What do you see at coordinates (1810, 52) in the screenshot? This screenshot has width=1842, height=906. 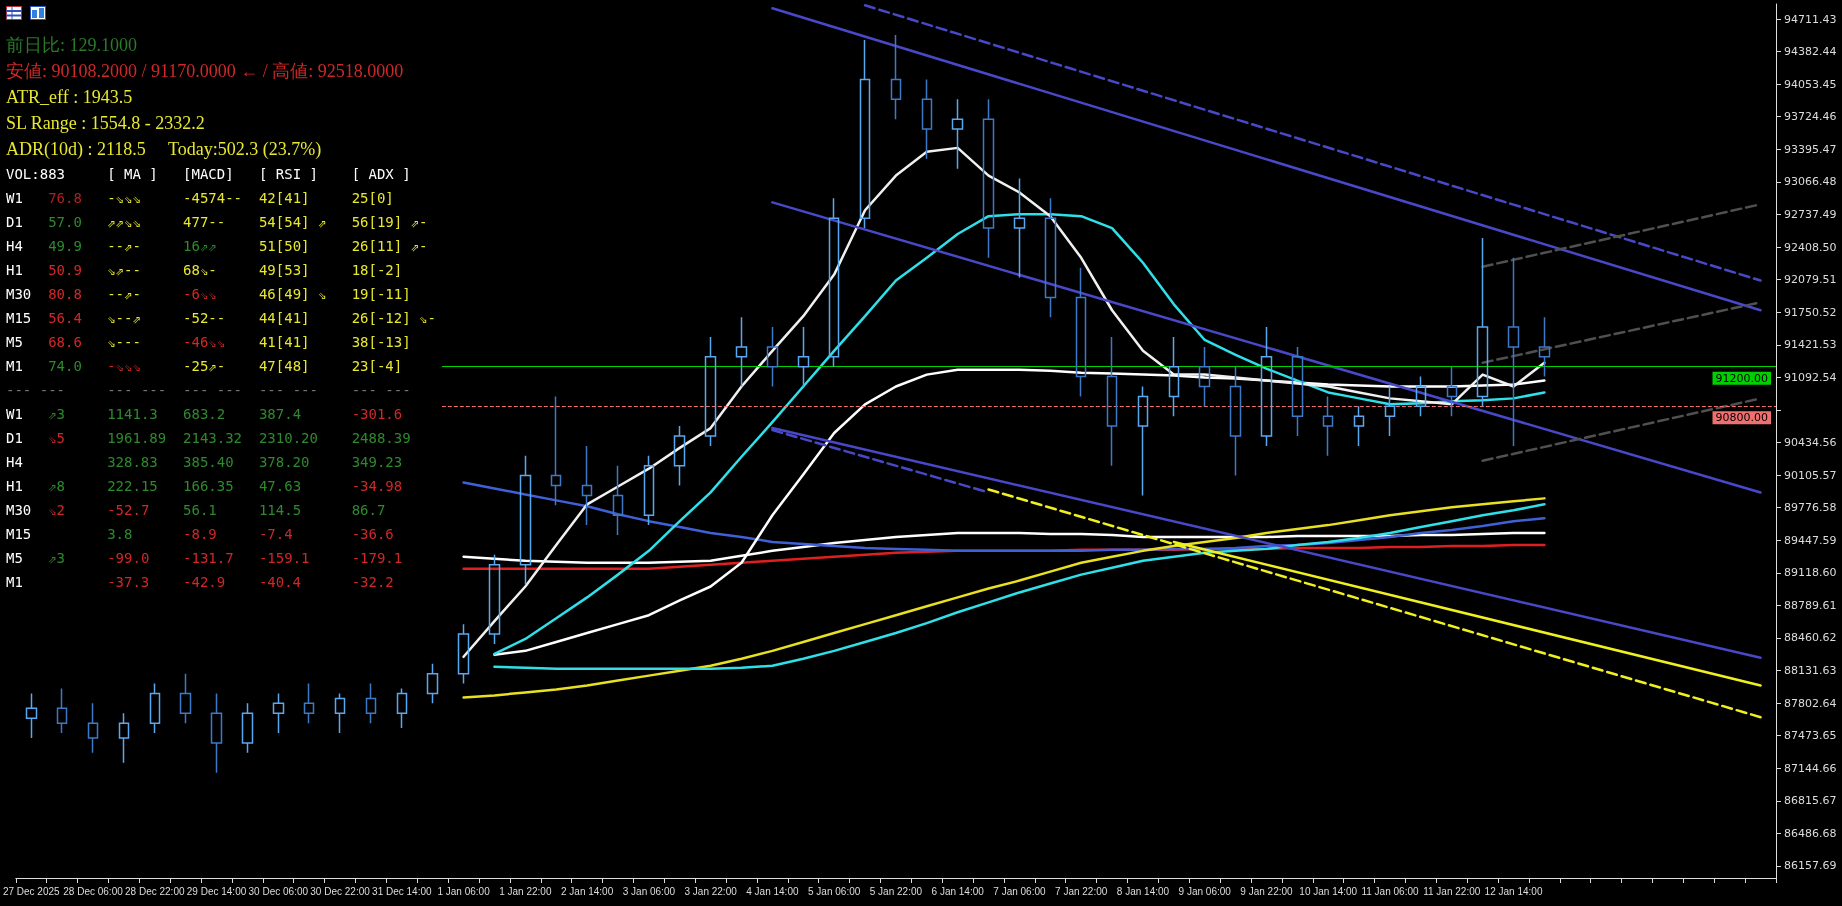 I see `y-tick-label: 94382.44` at bounding box center [1810, 52].